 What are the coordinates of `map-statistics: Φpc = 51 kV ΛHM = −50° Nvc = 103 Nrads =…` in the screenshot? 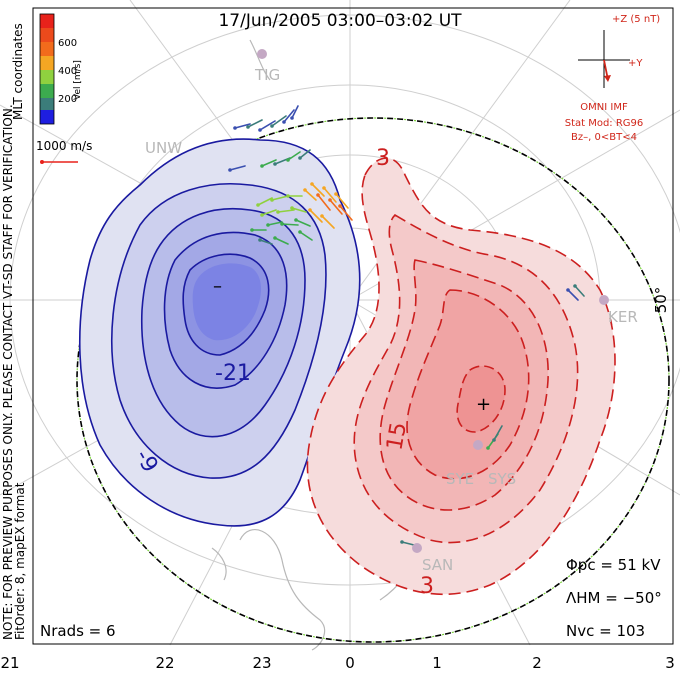 It's located at (351, 598).